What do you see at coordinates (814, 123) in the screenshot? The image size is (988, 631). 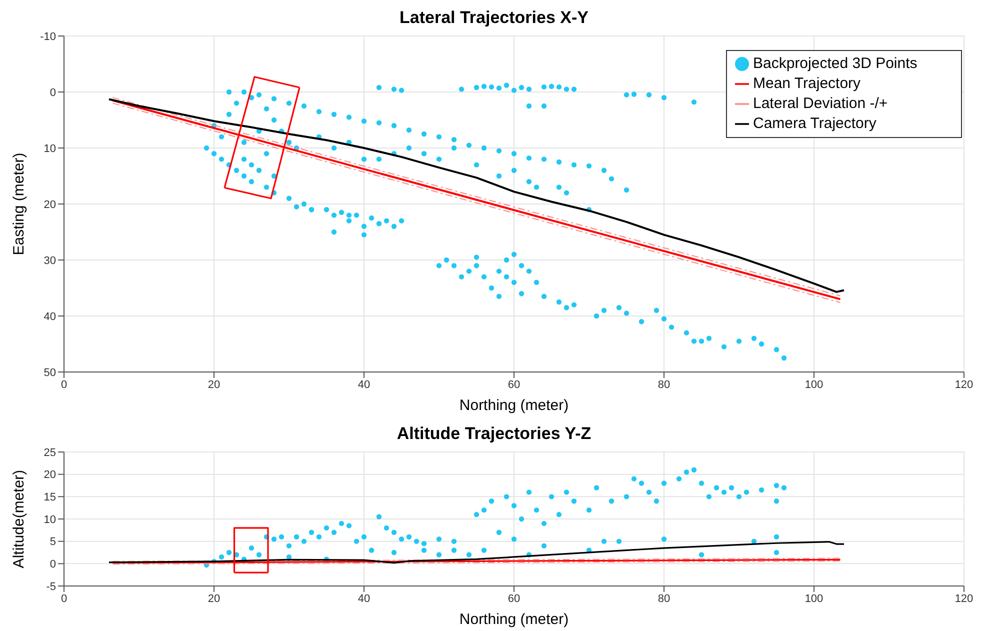 I see `legend-label: Camera Trajectory` at bounding box center [814, 123].